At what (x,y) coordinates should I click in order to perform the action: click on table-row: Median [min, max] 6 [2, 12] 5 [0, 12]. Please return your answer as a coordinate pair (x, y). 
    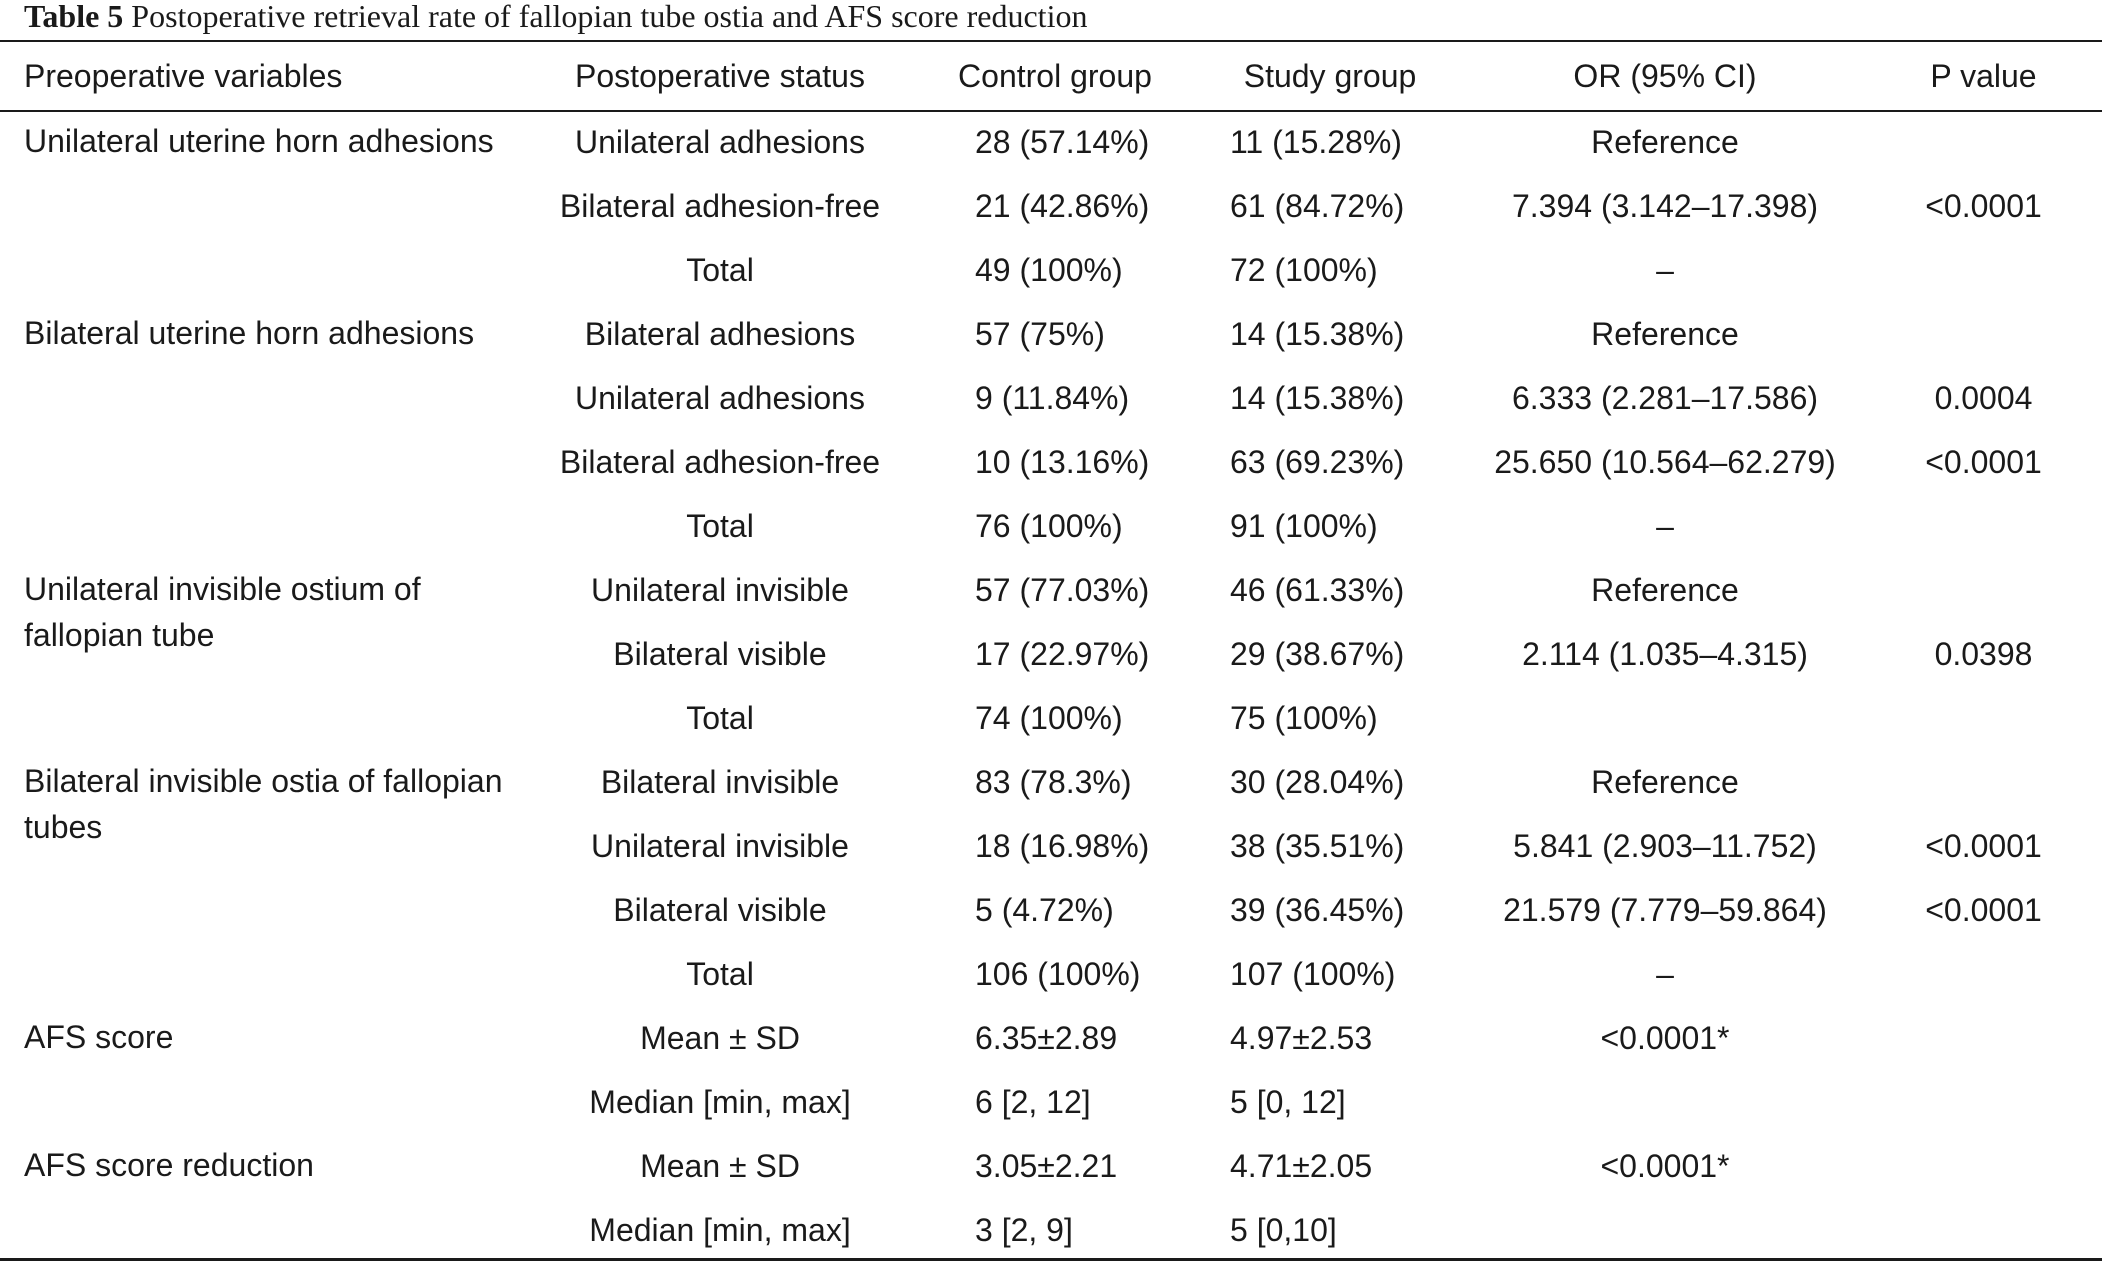
    Looking at the image, I should click on (1051, 1102).